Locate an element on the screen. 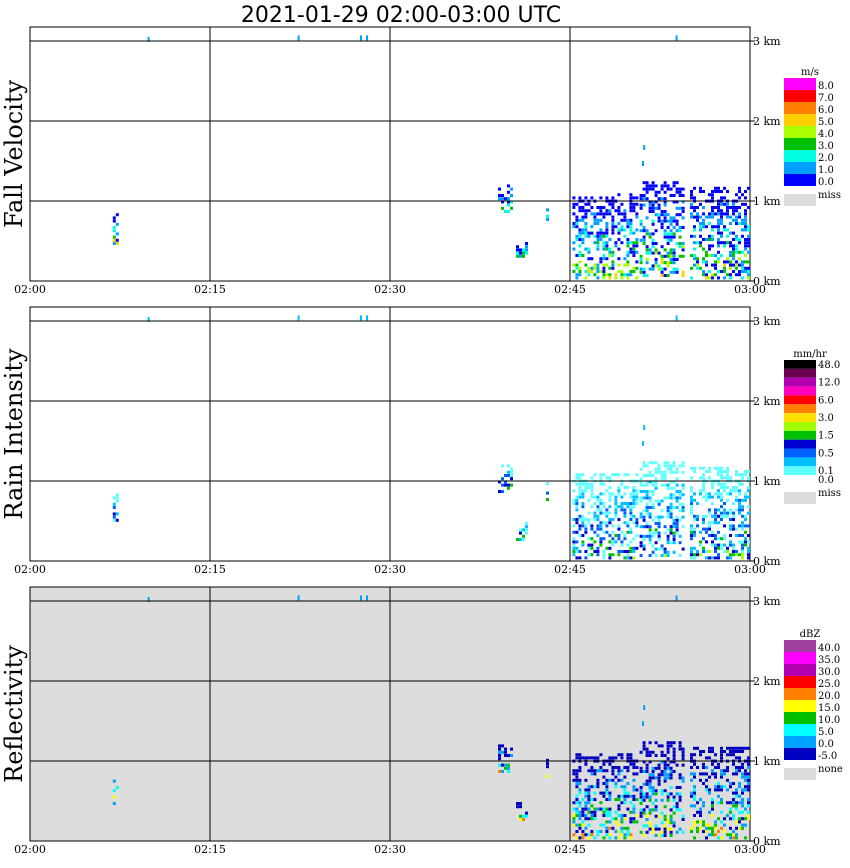 The image size is (850, 868). legend-label: 8.0 is located at coordinates (826, 86).